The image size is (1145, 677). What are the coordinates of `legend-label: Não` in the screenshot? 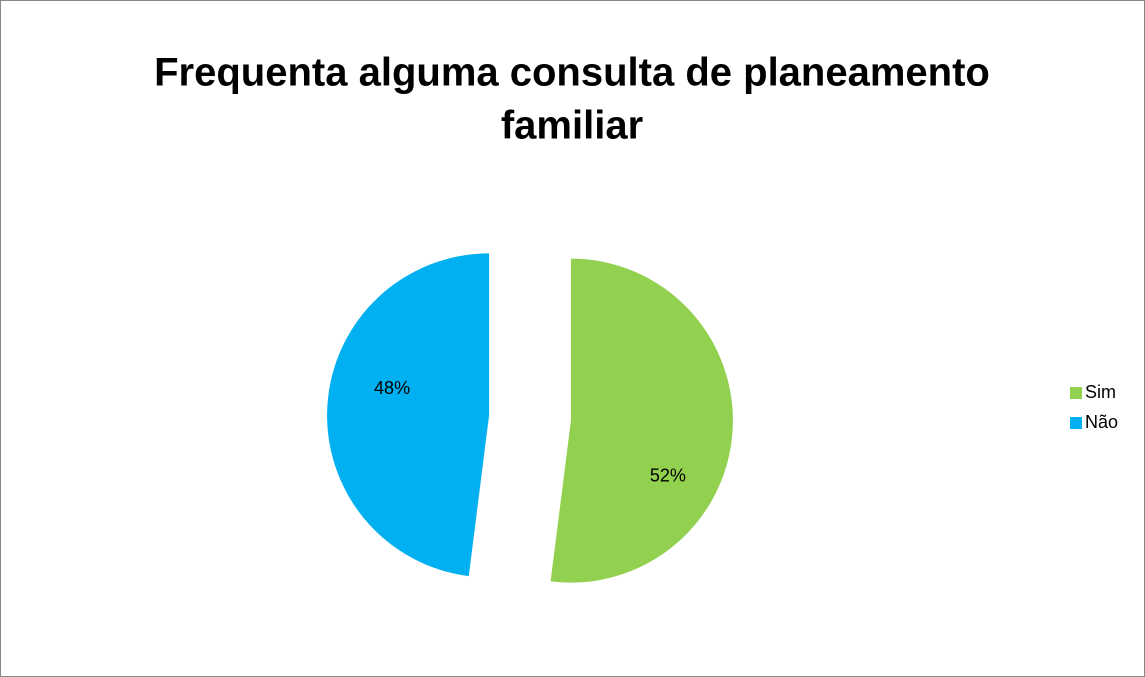 It's located at (1101, 422).